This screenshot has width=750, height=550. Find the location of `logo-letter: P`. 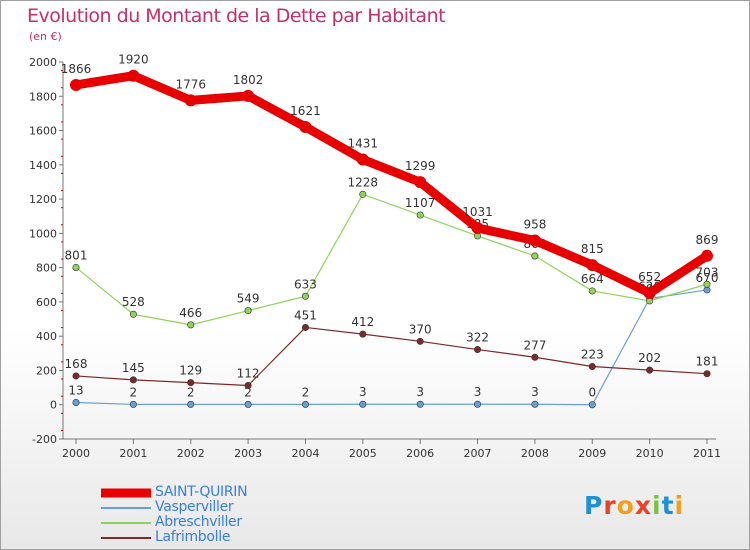

logo-letter: P is located at coordinates (594, 505).